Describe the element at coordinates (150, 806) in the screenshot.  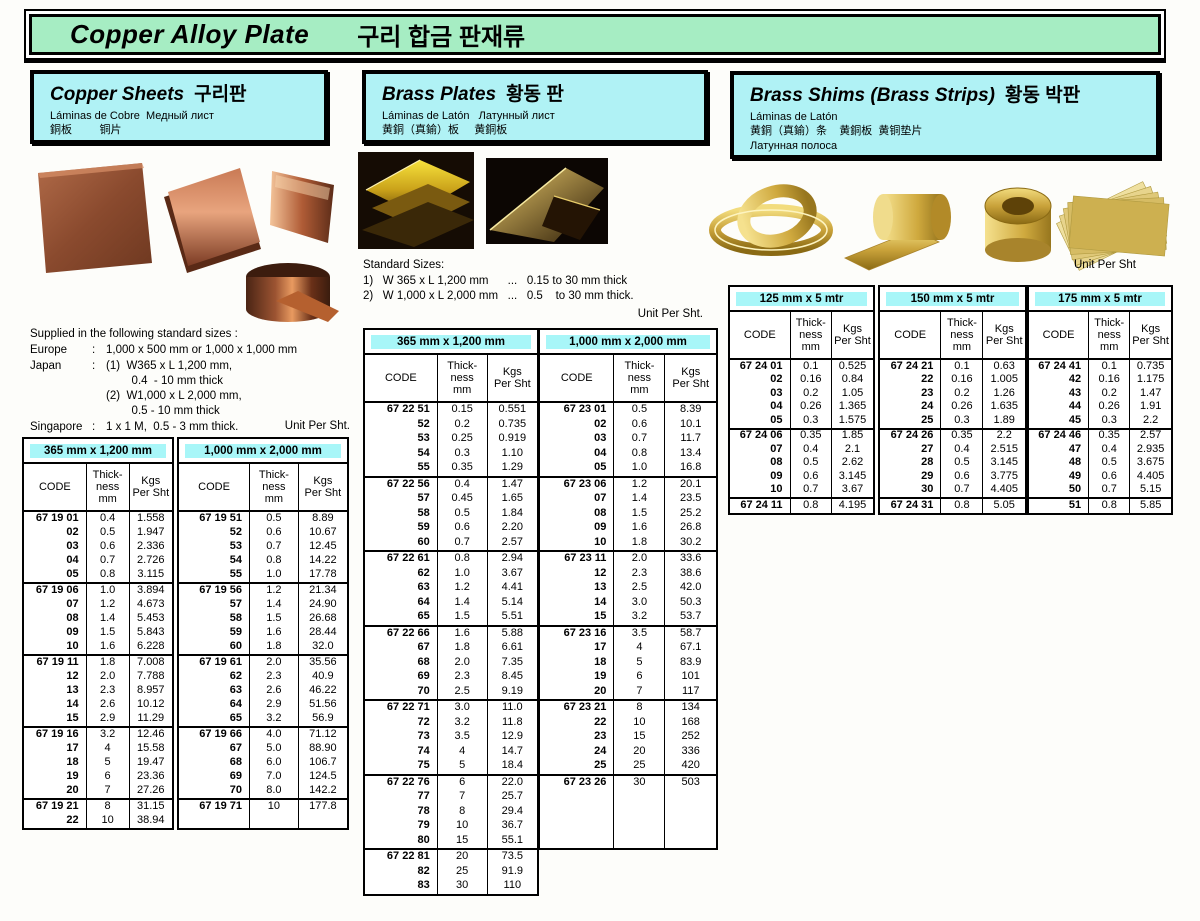
I see `cell-kgs: 31.15` at that location.